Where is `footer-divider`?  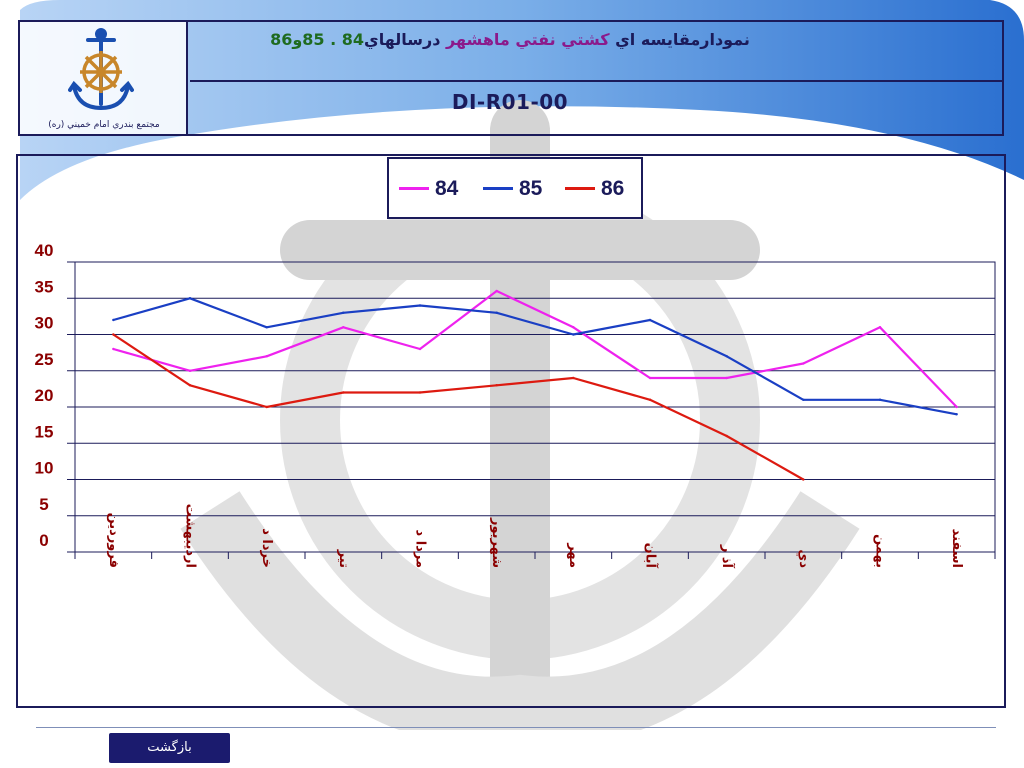 footer-divider is located at coordinates (516, 727).